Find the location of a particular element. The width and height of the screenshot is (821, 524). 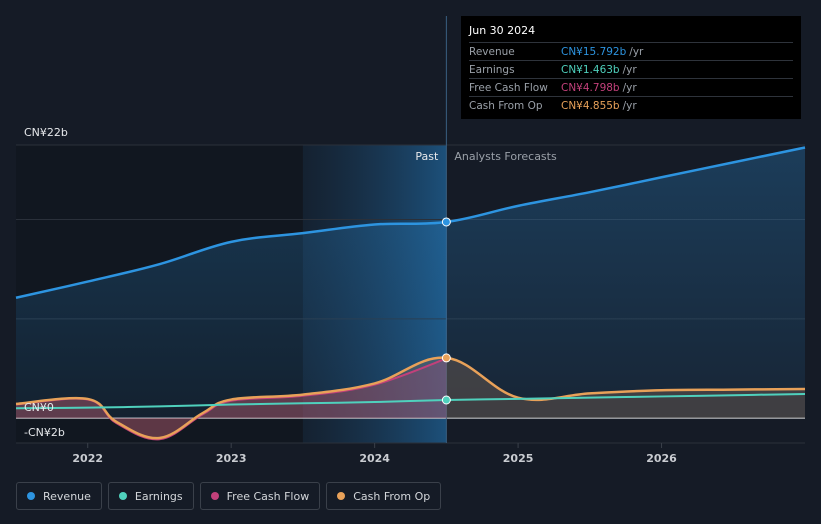

tooltip-label: Earnings is located at coordinates (492, 69).